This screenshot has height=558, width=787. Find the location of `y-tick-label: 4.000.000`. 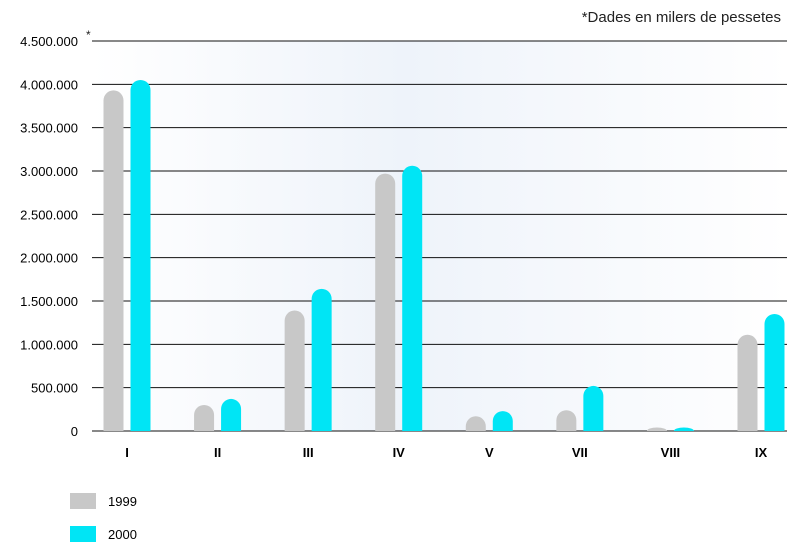

y-tick-label: 4.000.000 is located at coordinates (49, 84).